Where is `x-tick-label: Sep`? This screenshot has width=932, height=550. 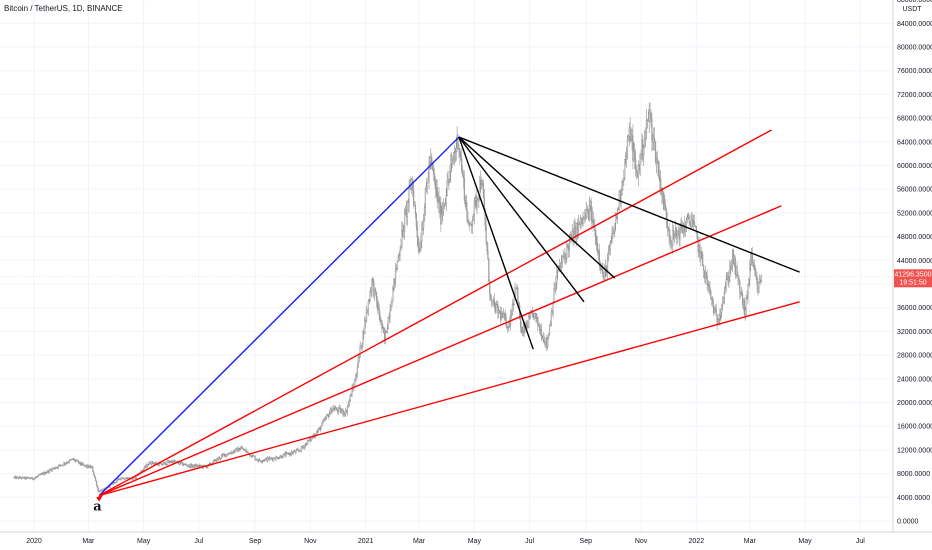 x-tick-label: Sep is located at coordinates (586, 541).